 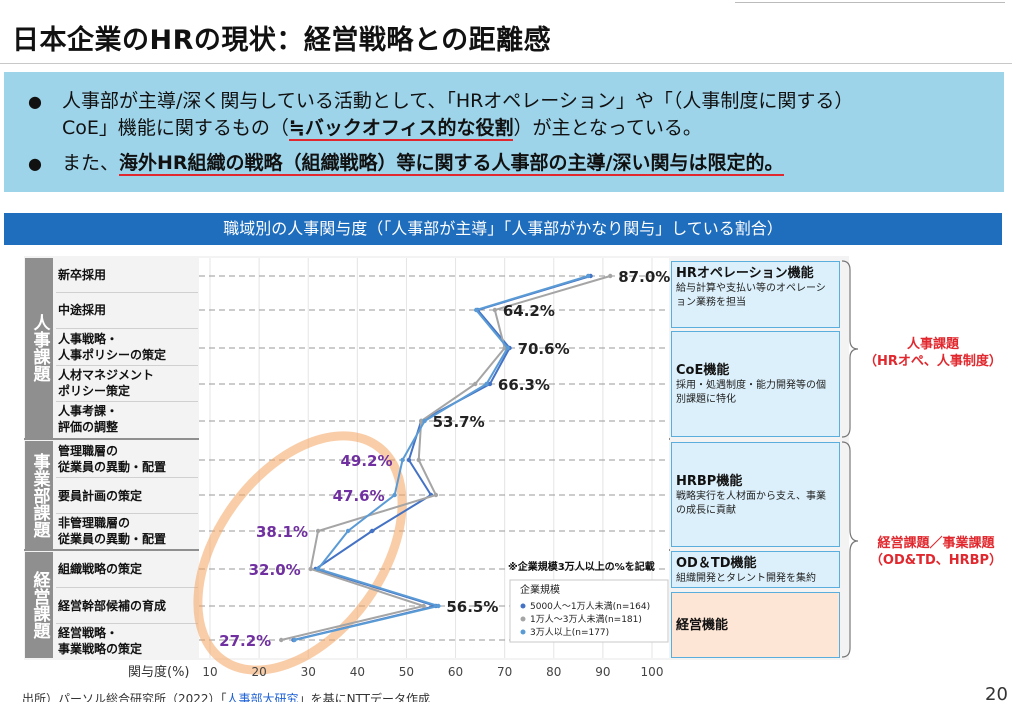 I want to click on header-rule-top, so click(x=870, y=2).